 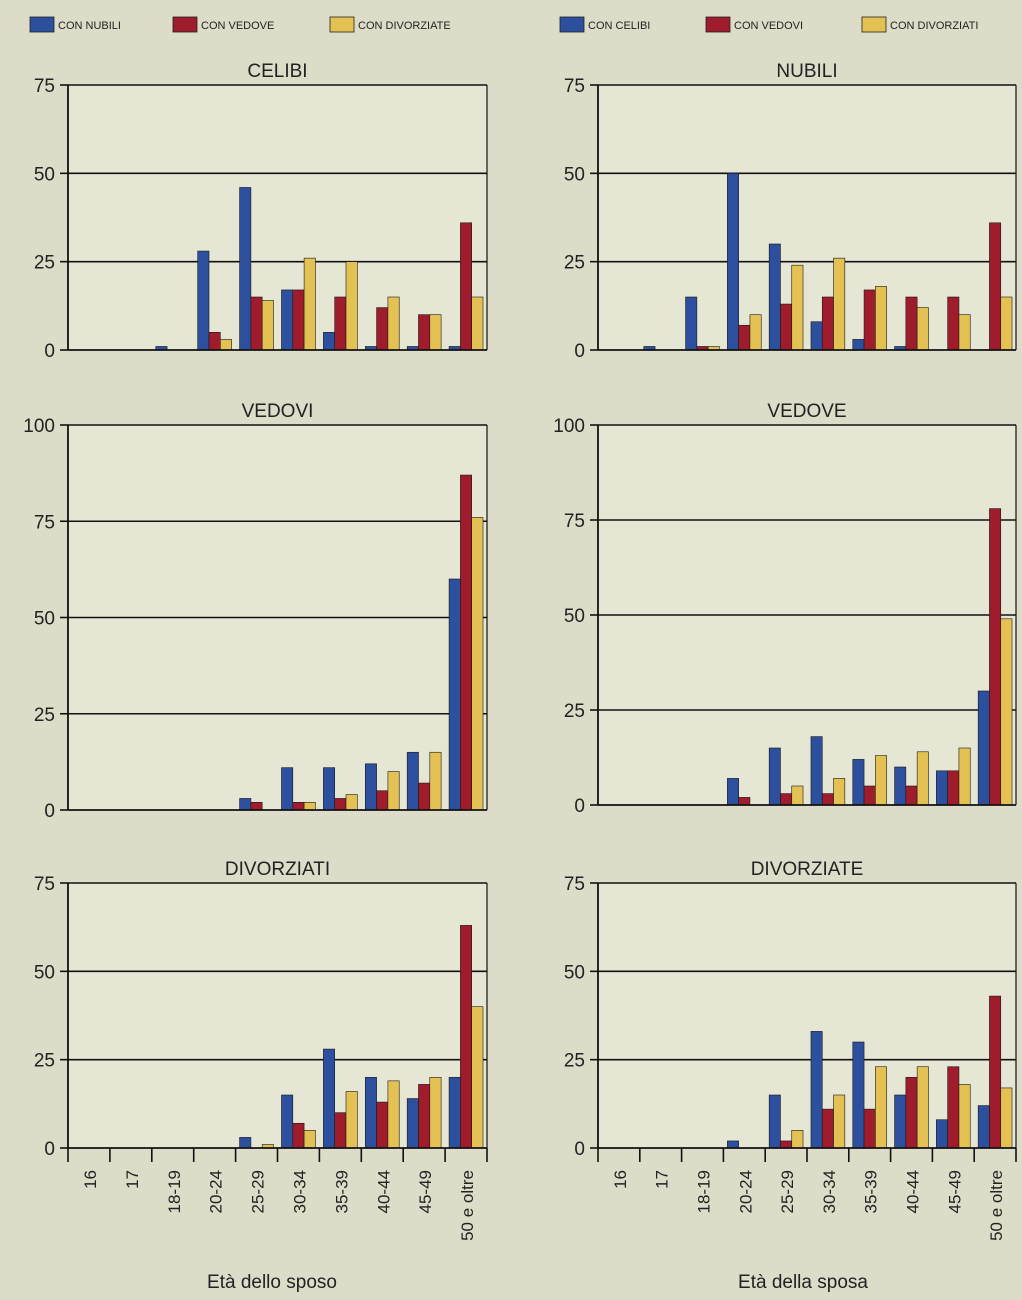 What do you see at coordinates (934, 26) in the screenshot?
I see `legend-label: CON DIVORZIATI` at bounding box center [934, 26].